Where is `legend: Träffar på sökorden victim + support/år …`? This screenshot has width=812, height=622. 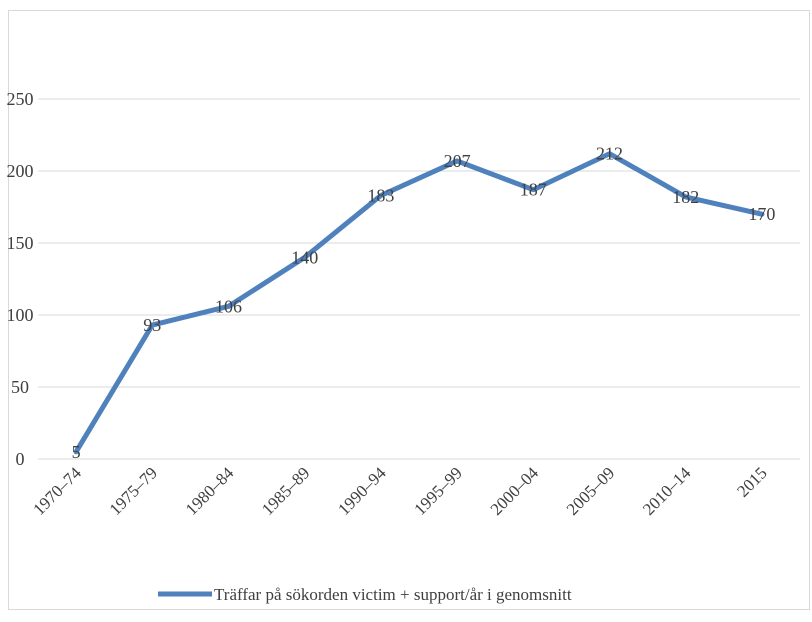 legend: Träffar på sökorden victim + support/år … is located at coordinates (365, 594).